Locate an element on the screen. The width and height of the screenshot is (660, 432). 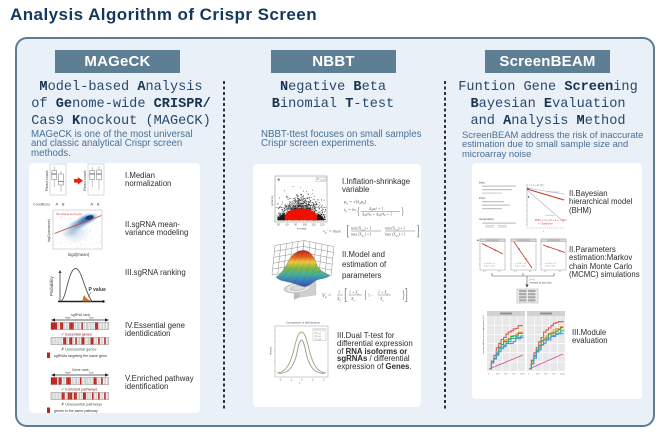
svg-text: 90 is located at coordinates (295, 225).